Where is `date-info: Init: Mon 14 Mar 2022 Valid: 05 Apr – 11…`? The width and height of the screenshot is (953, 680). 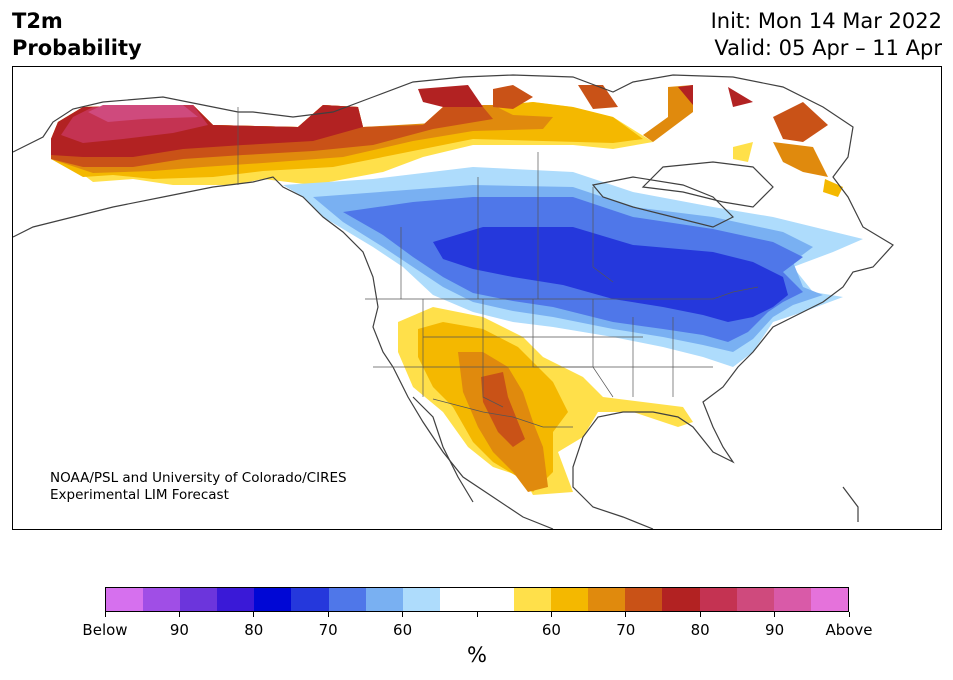
date-info: Init: Mon 14 Mar 2022 Valid: 05 Apr – 11… is located at coordinates (826, 35).